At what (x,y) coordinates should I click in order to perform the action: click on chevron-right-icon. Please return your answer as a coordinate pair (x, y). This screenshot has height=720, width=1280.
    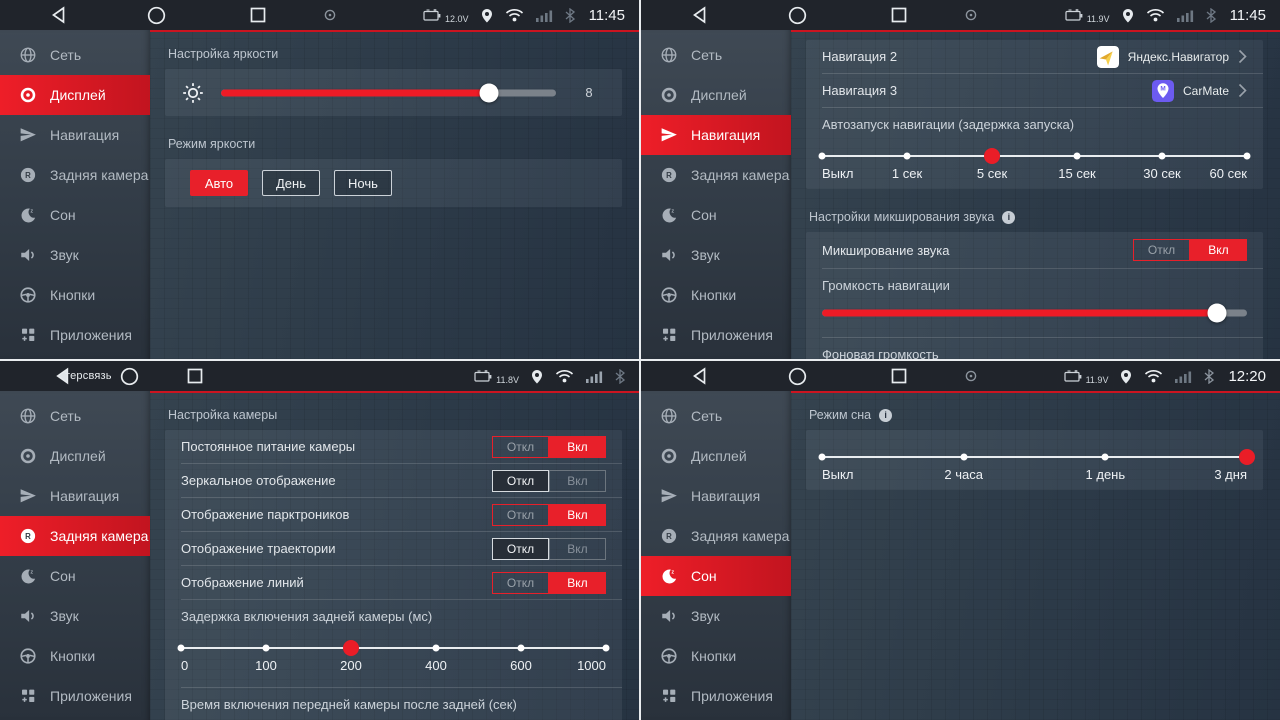
    Looking at the image, I should click on (1242, 90).